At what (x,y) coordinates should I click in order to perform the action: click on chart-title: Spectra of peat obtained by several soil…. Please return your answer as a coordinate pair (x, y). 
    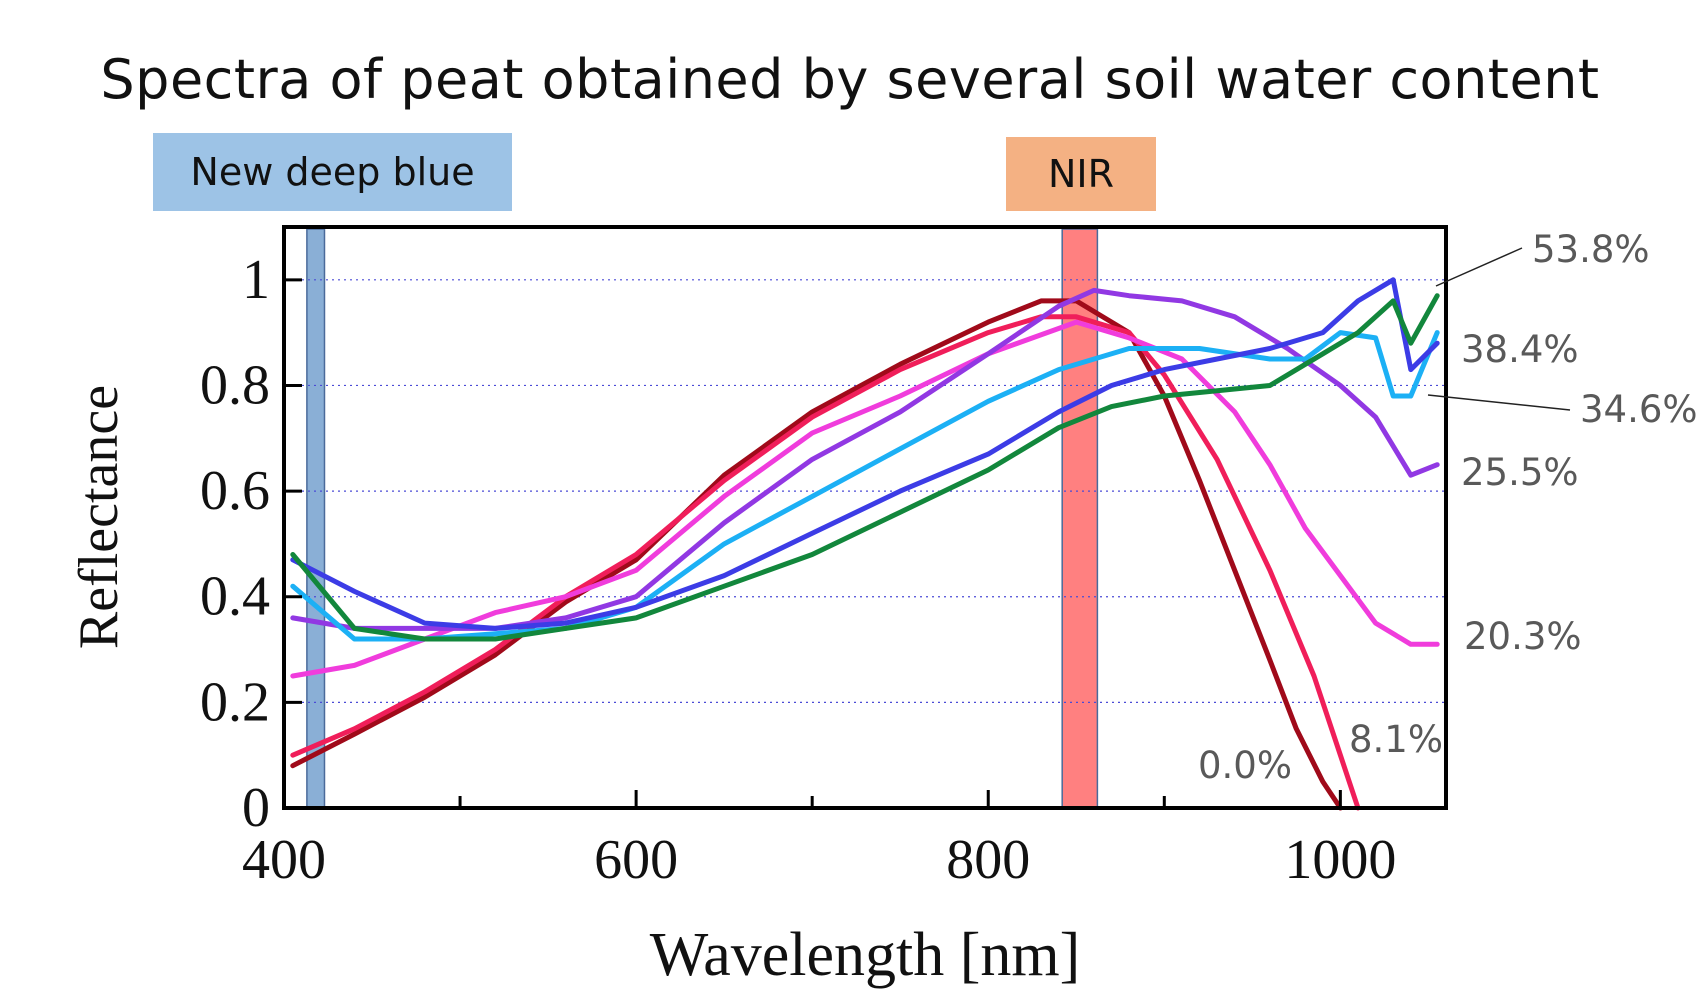
    Looking at the image, I should click on (850, 79).